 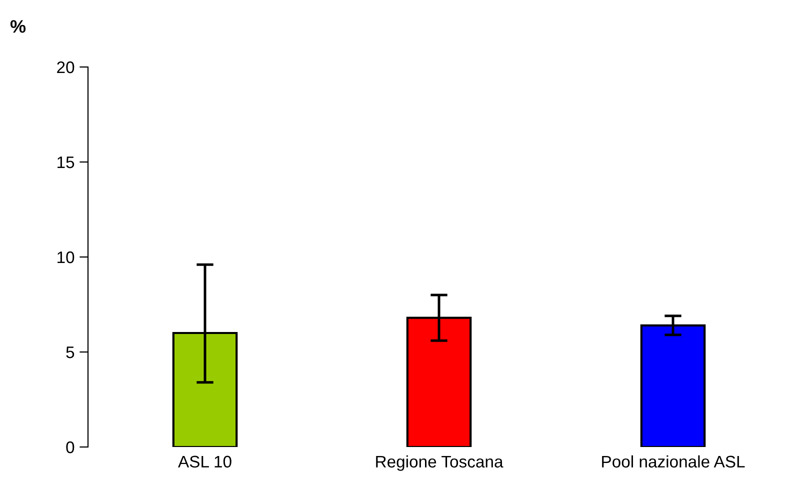 What do you see at coordinates (18, 26) in the screenshot?
I see `y-axis-title: %` at bounding box center [18, 26].